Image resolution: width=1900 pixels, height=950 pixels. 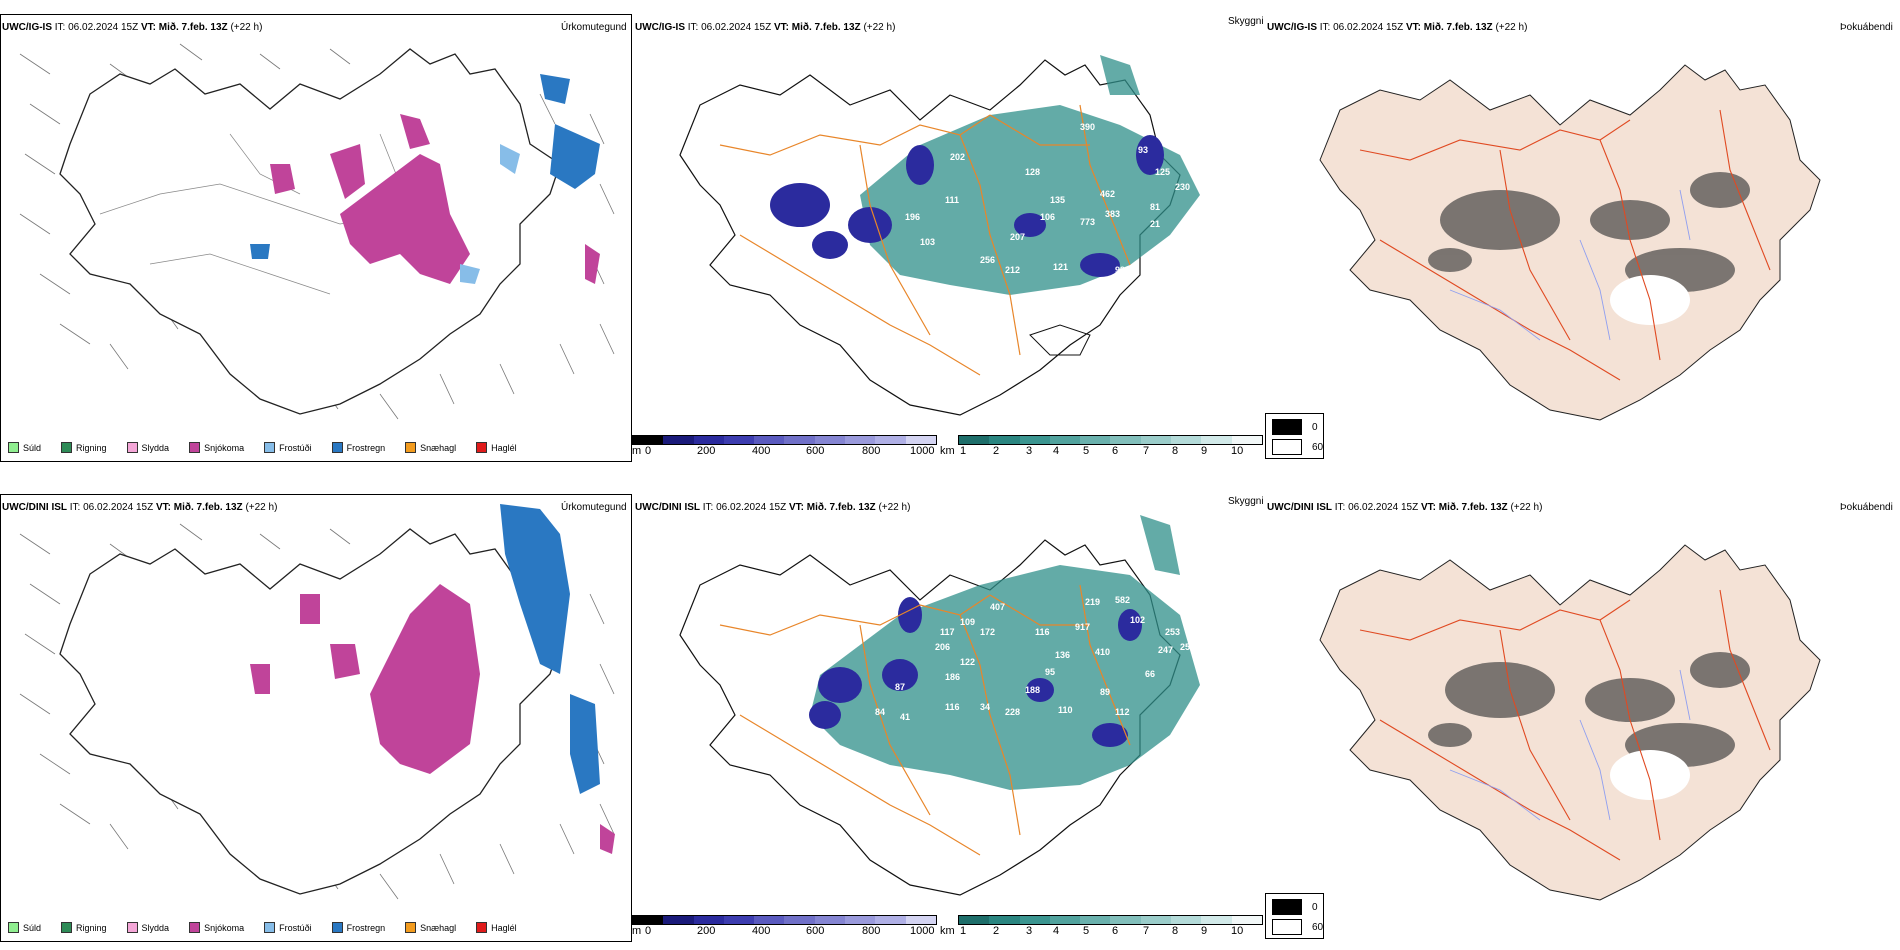 I want to click on svg-text: 102, so click(x=1137, y=620).